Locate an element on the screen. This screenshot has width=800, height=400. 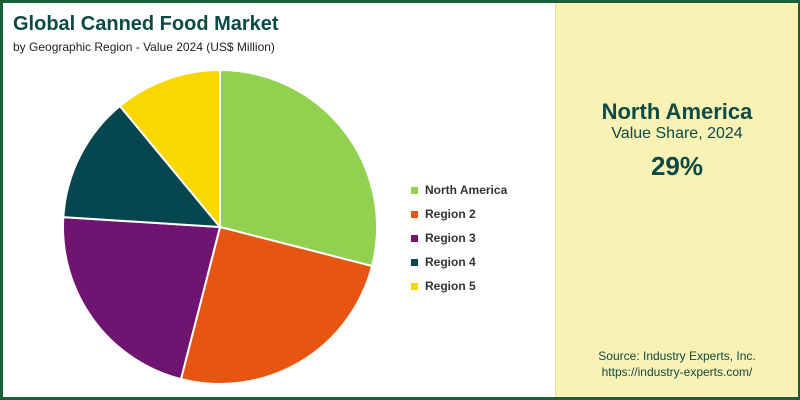
legend-label: Region 4 is located at coordinates (450, 262).